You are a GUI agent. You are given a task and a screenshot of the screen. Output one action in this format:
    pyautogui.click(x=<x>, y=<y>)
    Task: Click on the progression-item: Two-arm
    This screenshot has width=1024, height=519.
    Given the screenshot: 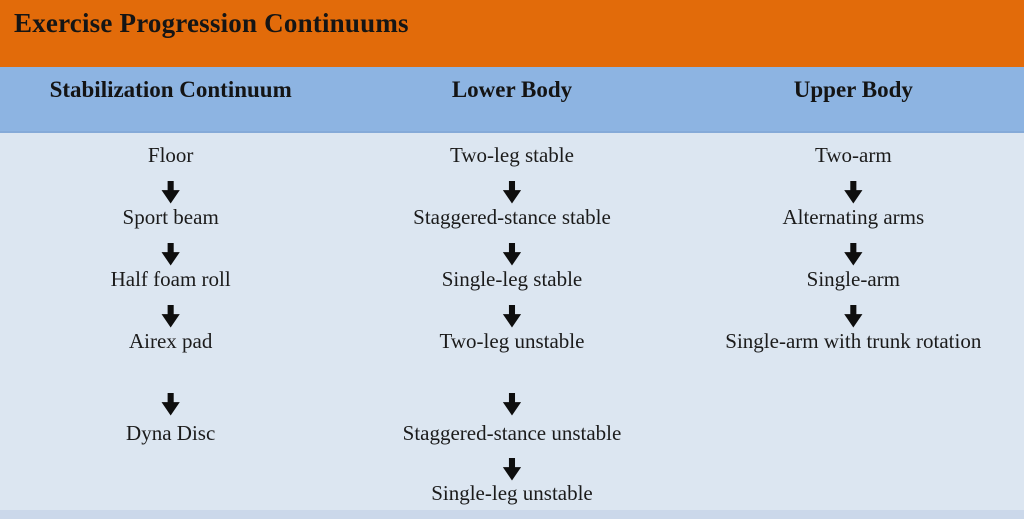 What is the action you would take?
    pyautogui.click(x=853, y=155)
    